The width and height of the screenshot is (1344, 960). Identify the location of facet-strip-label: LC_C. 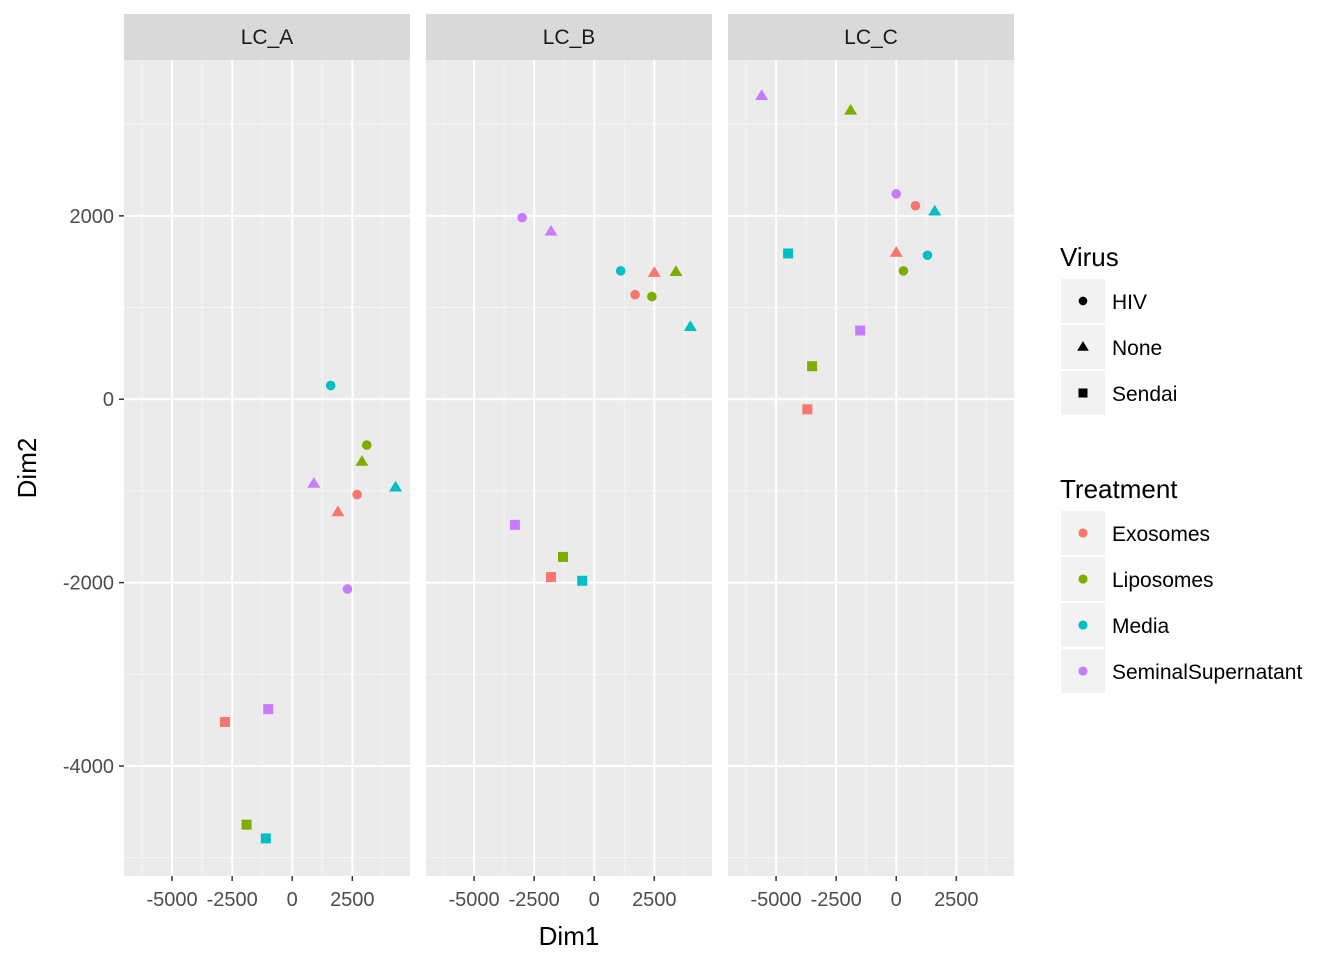
(871, 37).